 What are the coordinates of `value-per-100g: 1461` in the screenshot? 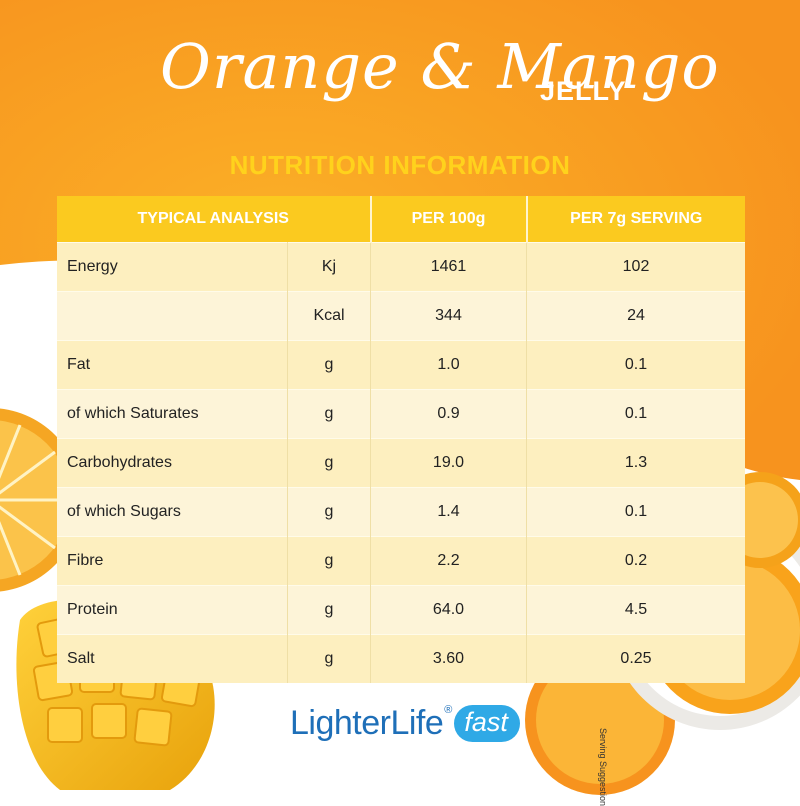 It's located at (448, 267).